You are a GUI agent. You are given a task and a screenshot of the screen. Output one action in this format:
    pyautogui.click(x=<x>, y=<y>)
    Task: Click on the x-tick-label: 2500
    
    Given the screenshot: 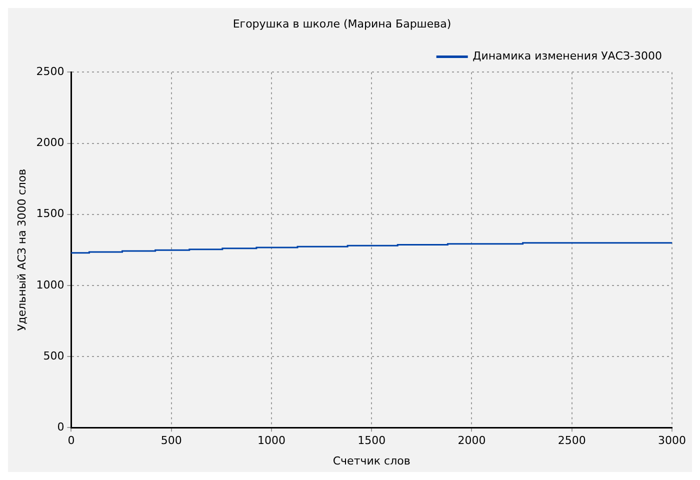 What is the action you would take?
    pyautogui.click(x=572, y=441)
    